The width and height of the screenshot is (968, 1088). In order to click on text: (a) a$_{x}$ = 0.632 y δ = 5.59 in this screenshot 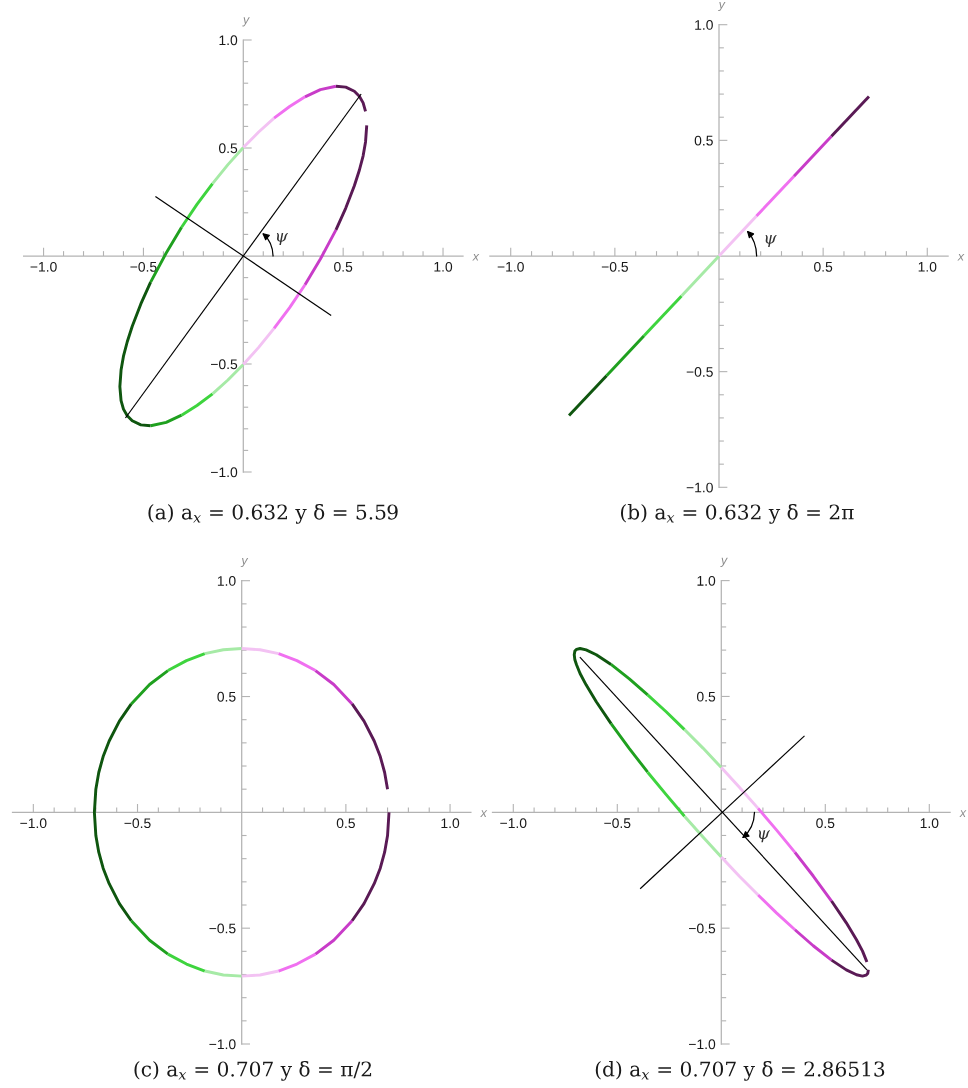, I will do `click(273, 513)`.